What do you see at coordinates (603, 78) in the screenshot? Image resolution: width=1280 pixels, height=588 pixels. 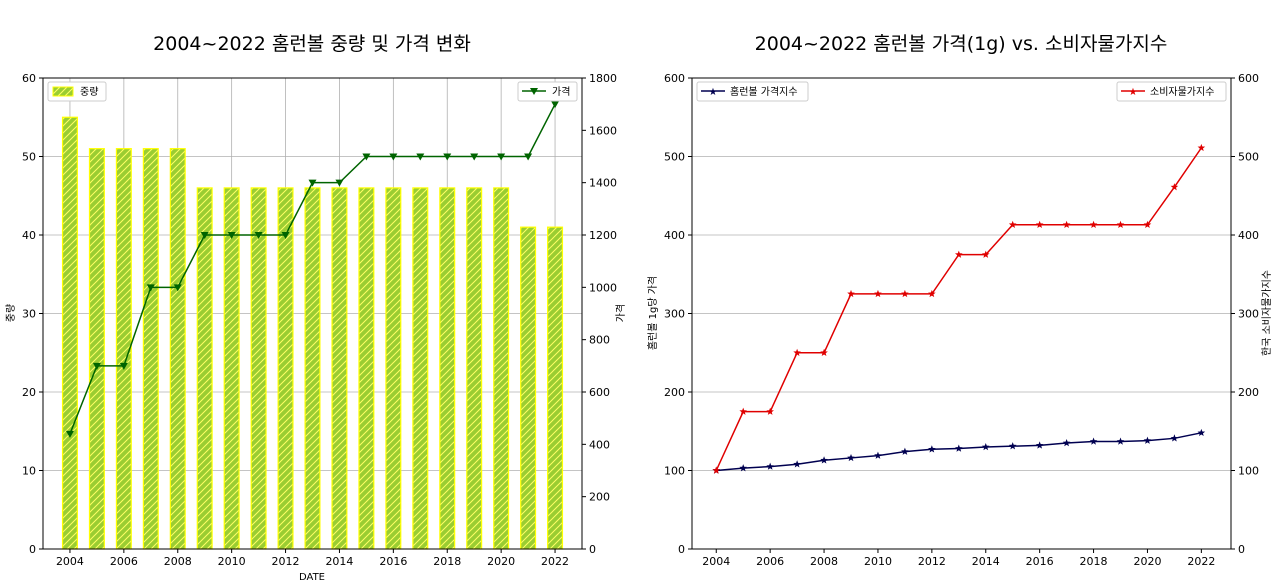 I see `y2-tick-label: 1800` at bounding box center [603, 78].